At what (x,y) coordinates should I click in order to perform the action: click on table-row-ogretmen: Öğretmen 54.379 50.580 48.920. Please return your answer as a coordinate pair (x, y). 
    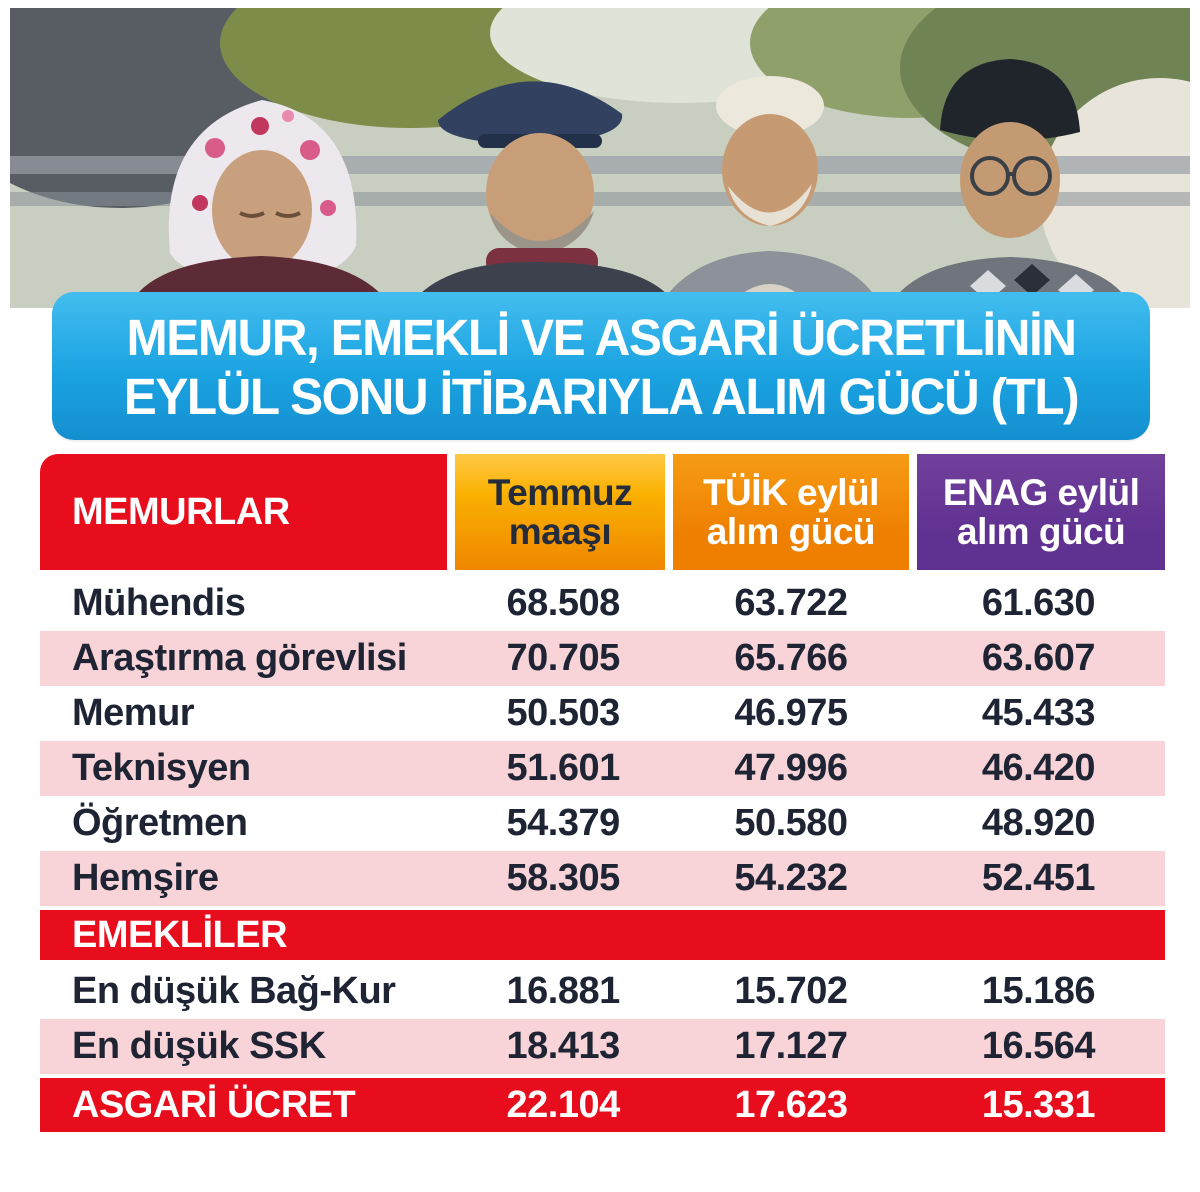
    Looking at the image, I should click on (602, 824).